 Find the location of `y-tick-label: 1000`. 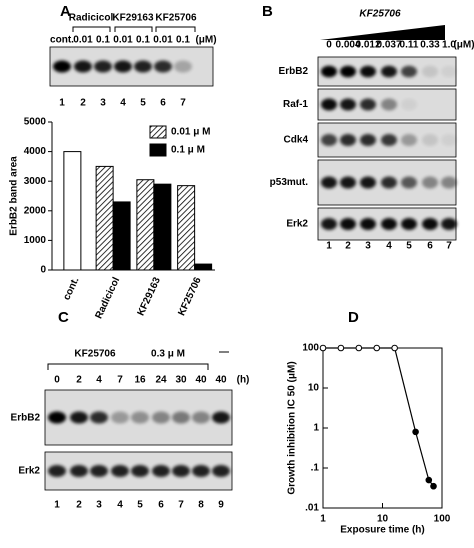

y-tick-label: 1000 is located at coordinates (35, 240).